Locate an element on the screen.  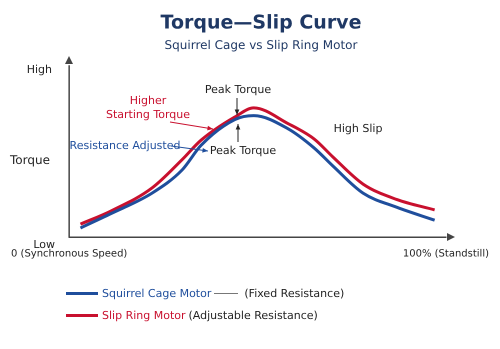
annotation: Resistance Adjusted is located at coordinates (125, 145).